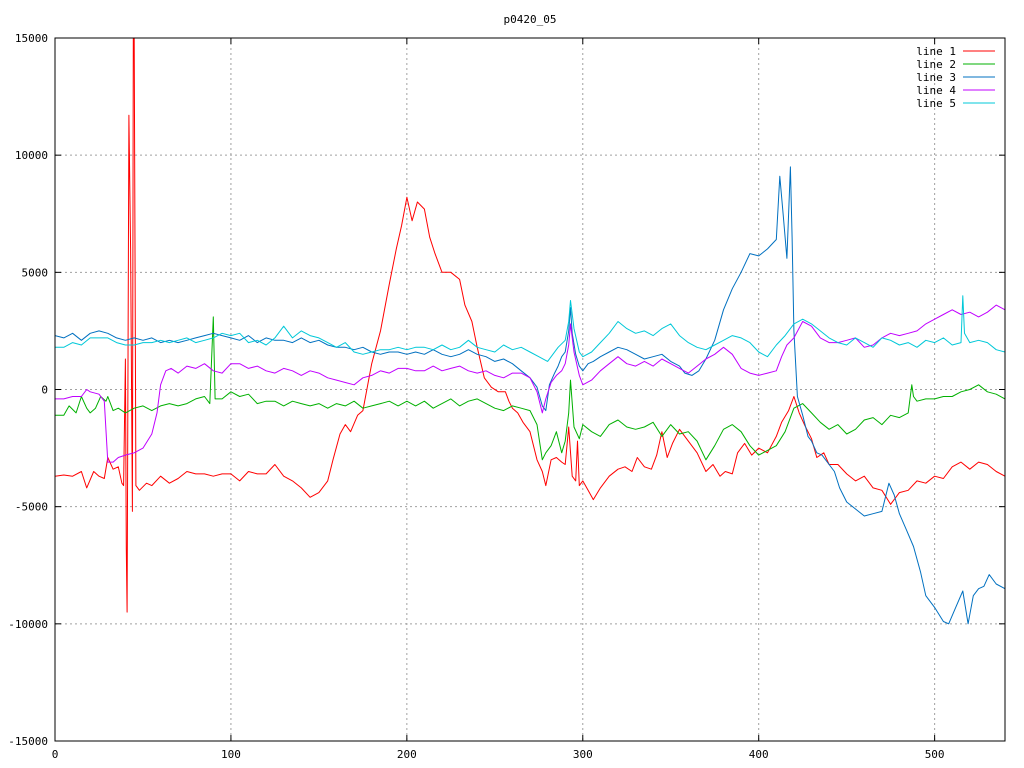 The image size is (1024, 768). I want to click on x-tick-label: 400, so click(759, 754).